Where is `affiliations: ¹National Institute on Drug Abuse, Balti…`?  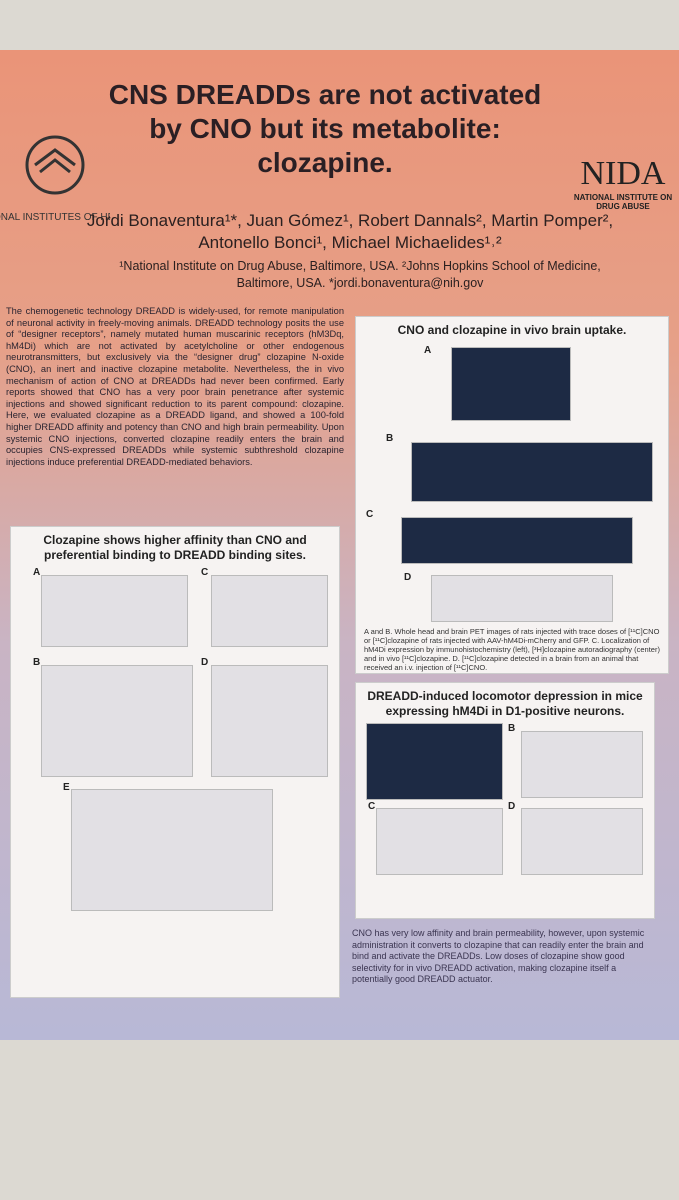 affiliations: ¹National Institute on Drug Abuse, Balti… is located at coordinates (360, 274).